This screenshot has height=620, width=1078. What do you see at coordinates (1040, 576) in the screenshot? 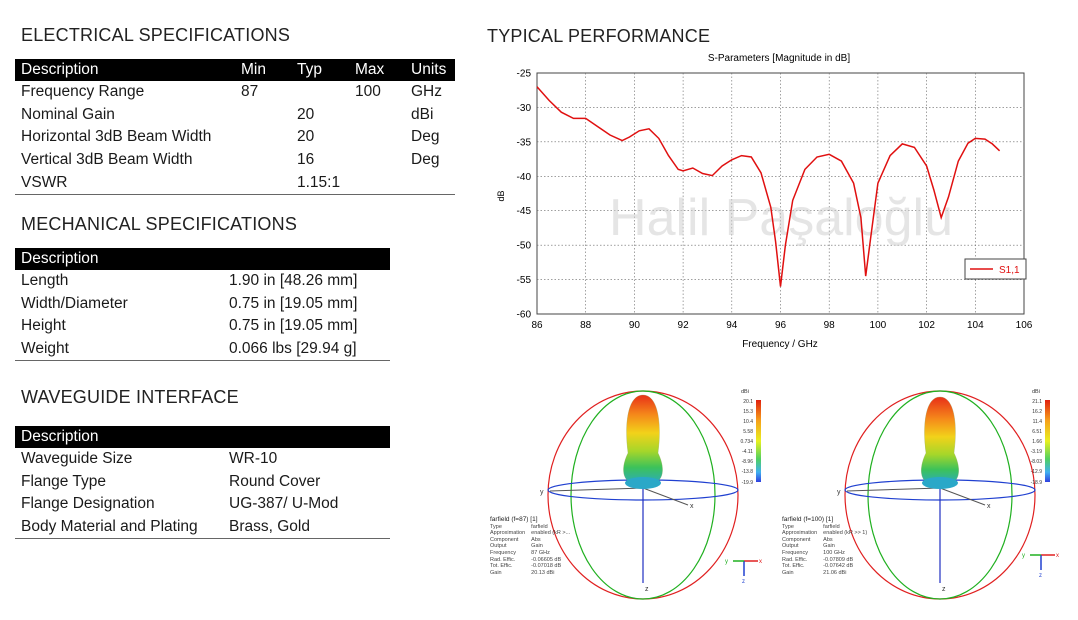
I see `triad-z: z` at bounding box center [1040, 576].